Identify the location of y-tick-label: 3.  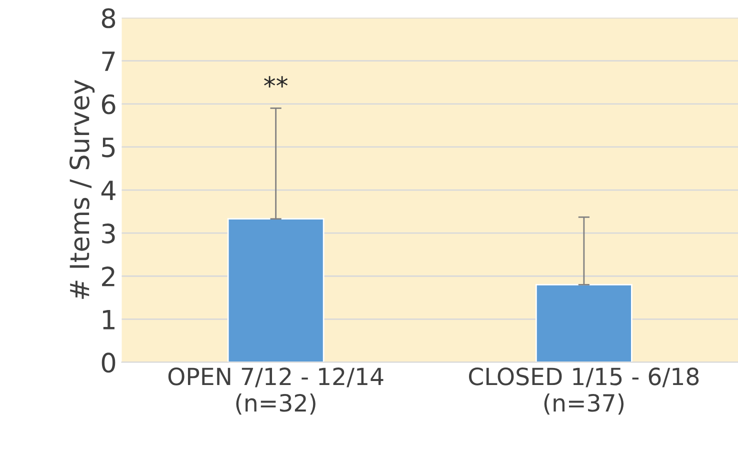
(108, 234).